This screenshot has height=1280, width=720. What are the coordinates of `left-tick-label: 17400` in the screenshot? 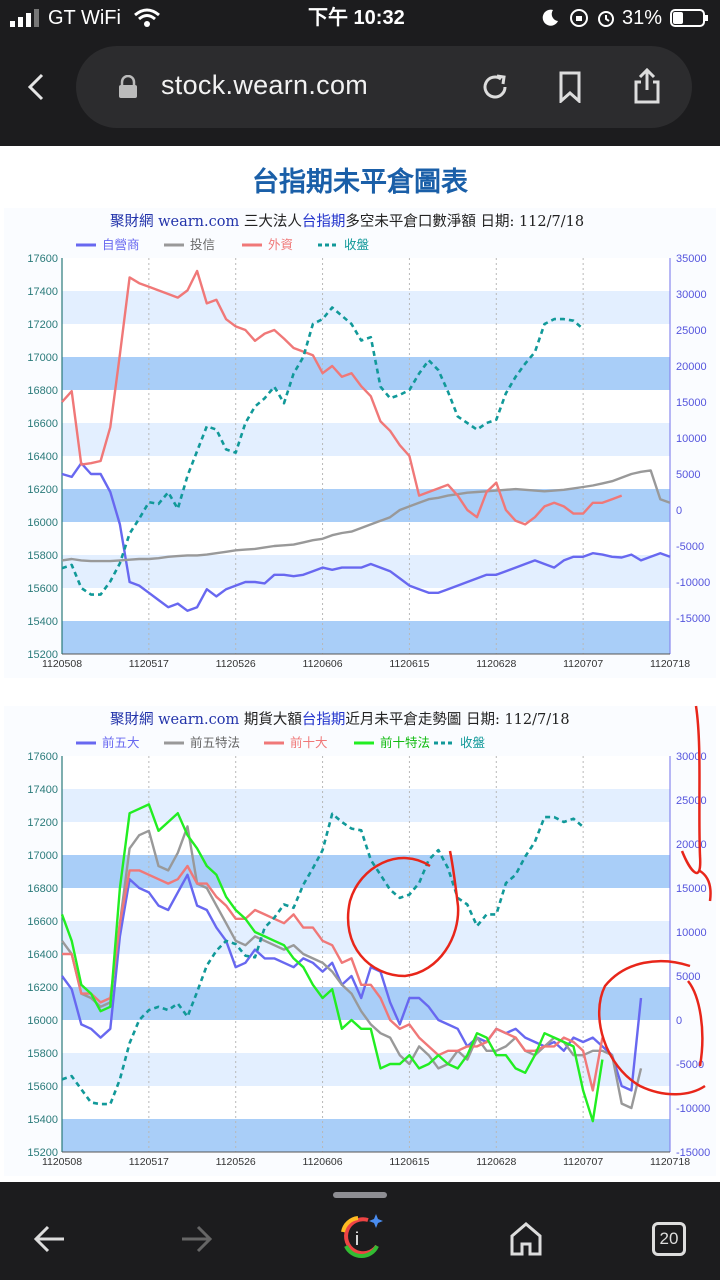 It's located at (42, 790).